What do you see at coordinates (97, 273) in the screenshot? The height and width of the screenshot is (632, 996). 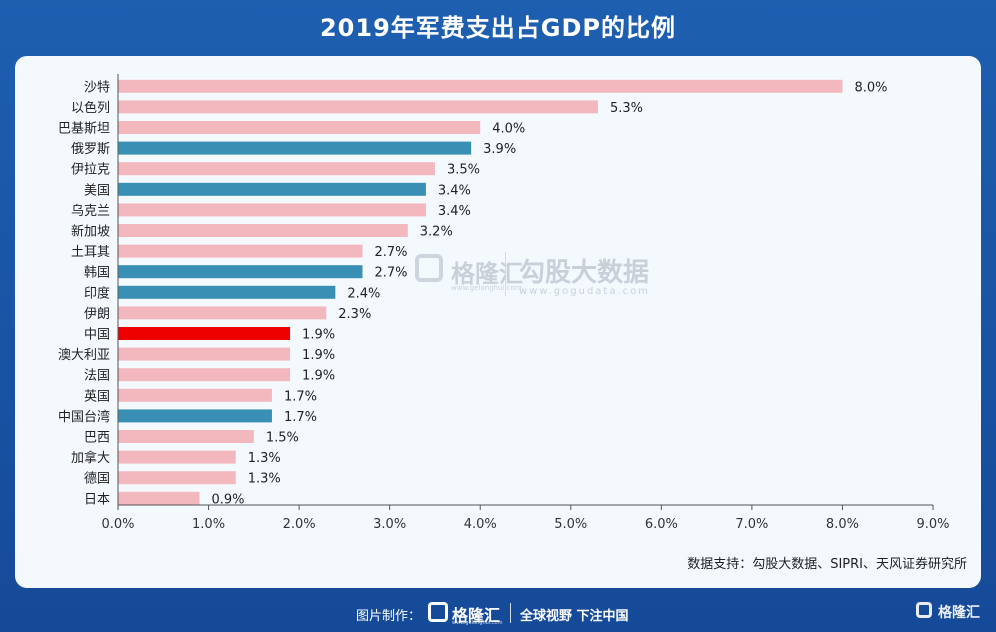 I see `category-label: 韩国` at bounding box center [97, 273].